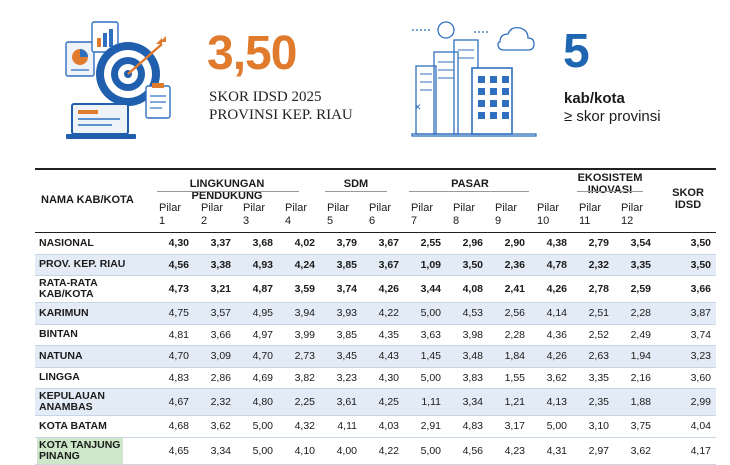 The image size is (730, 465). What do you see at coordinates (640, 377) in the screenshot?
I see `pilar-12-cell: 2,16` at bounding box center [640, 377].